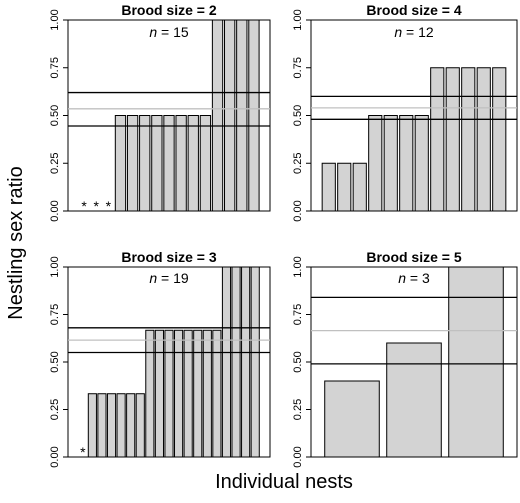 Image resolution: width=520 pixels, height=503 pixels. I want to click on panel-title: Brood size = 2, so click(169, 10).